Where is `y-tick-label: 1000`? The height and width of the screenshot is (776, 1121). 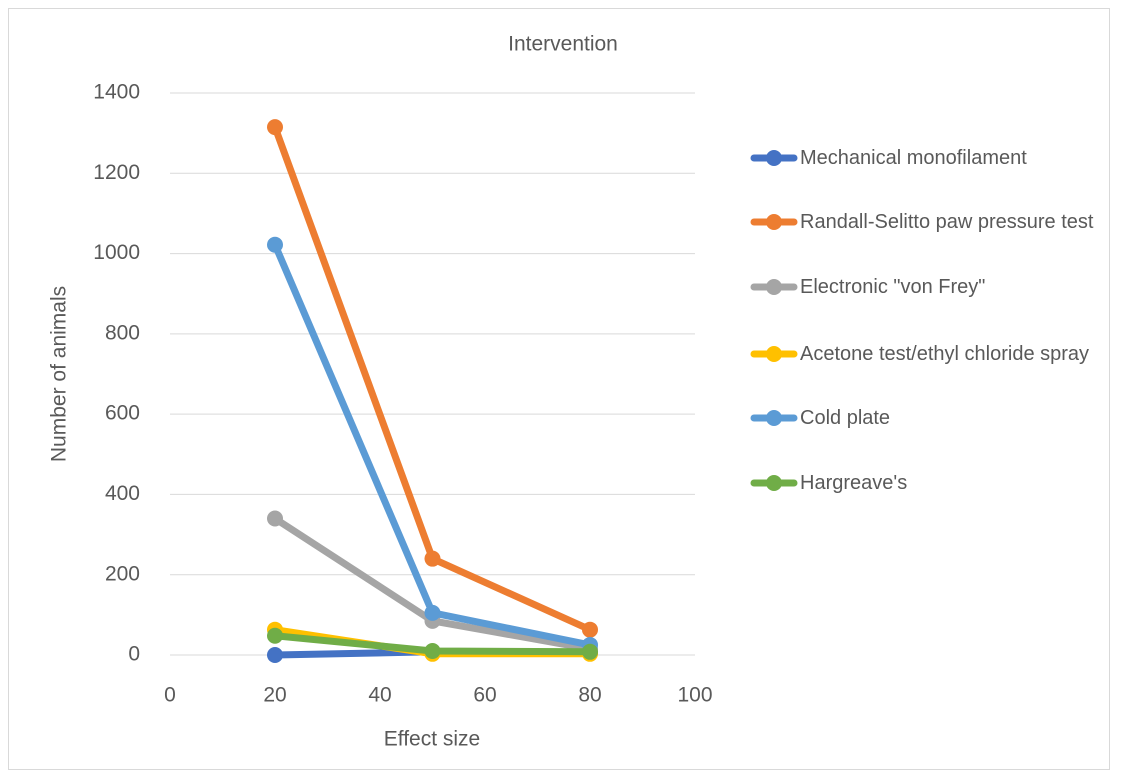
y-tick-label: 1000 is located at coordinates (116, 252).